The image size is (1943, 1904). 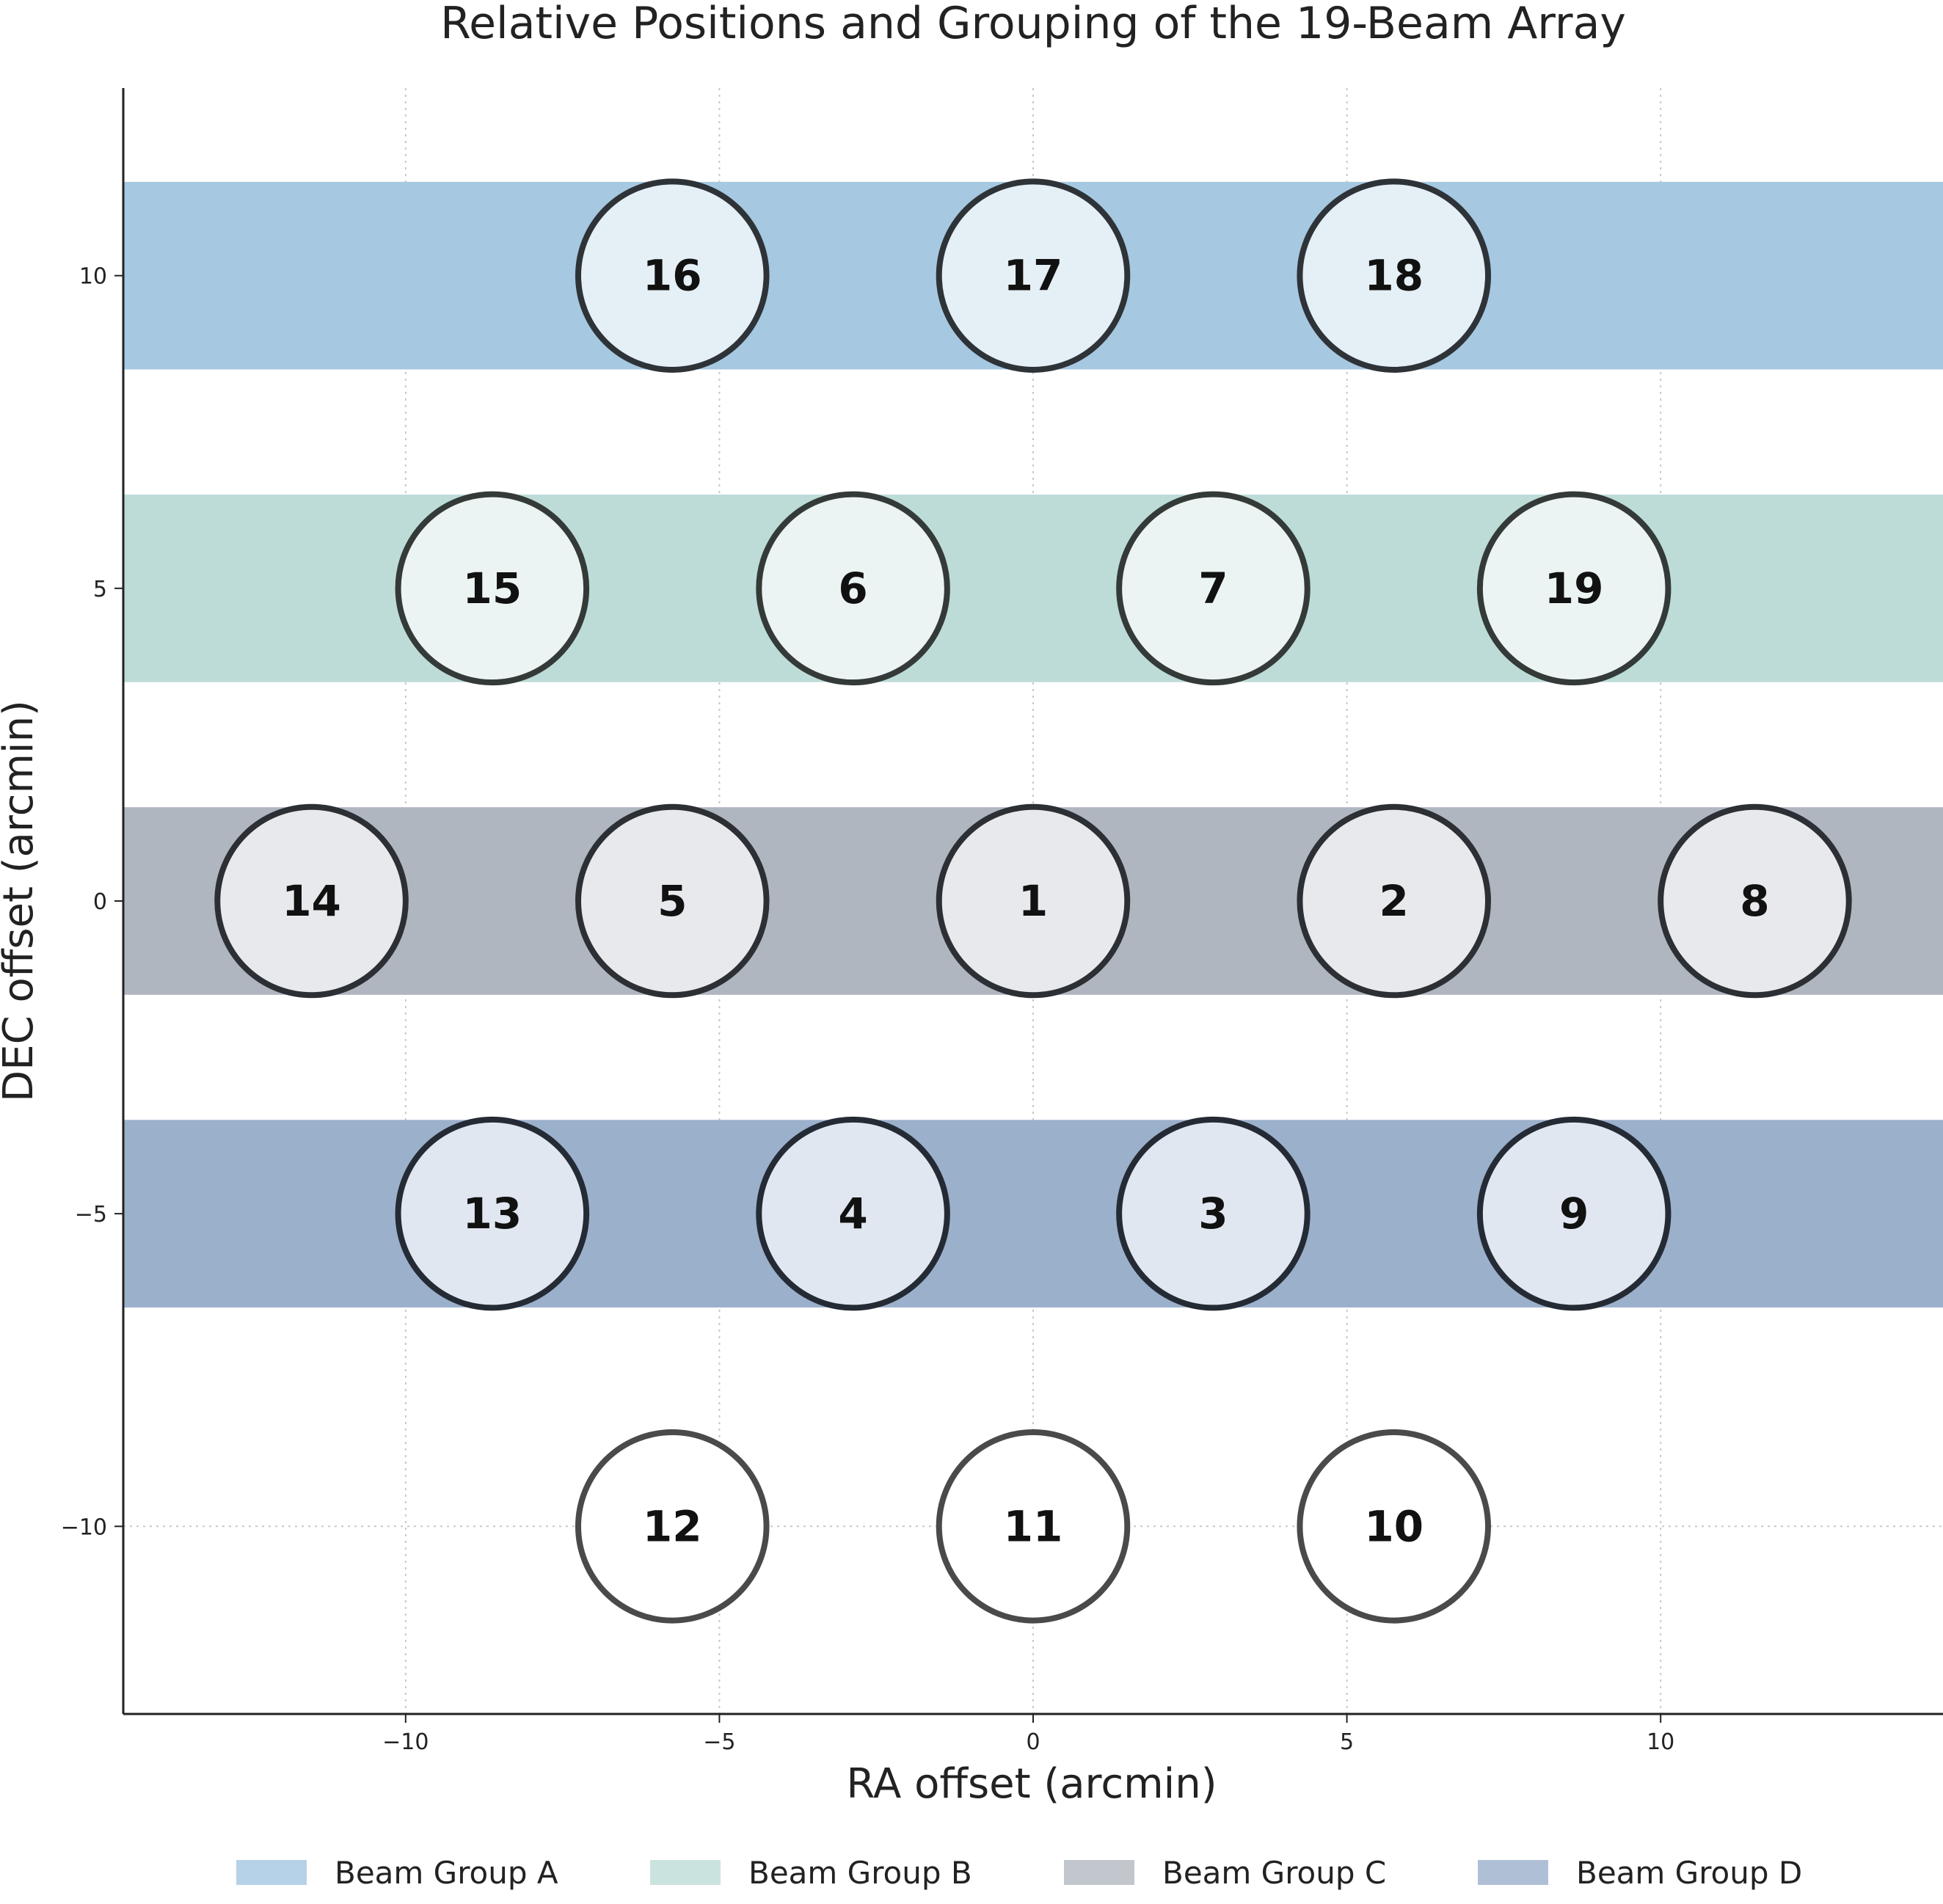 I want to click on beam-label-13: 13, so click(x=492, y=1214).